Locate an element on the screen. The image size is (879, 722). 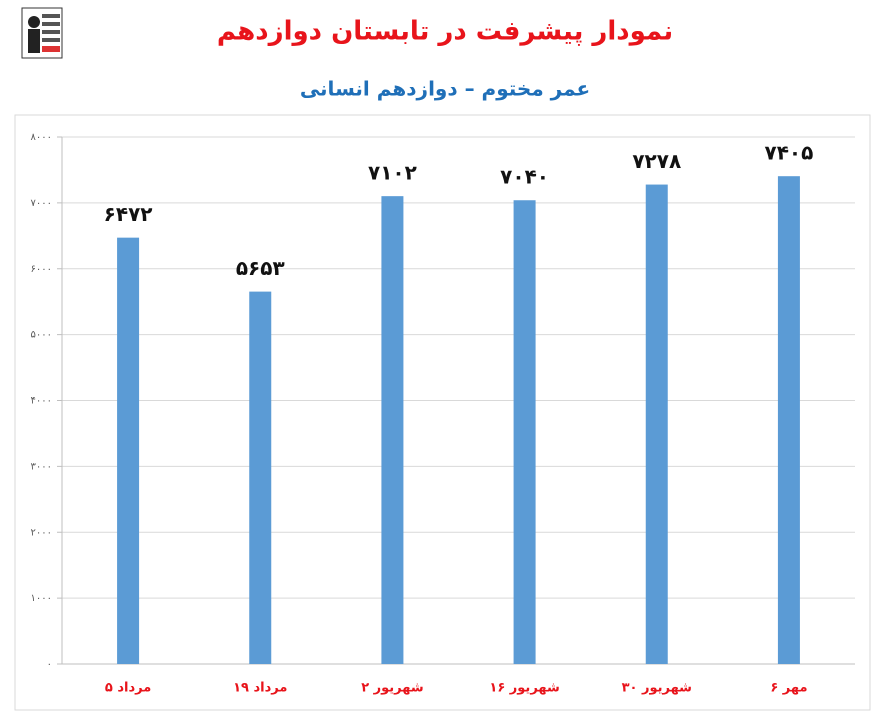
data-label: ۶۴۷۲ is located at coordinates (128, 214).